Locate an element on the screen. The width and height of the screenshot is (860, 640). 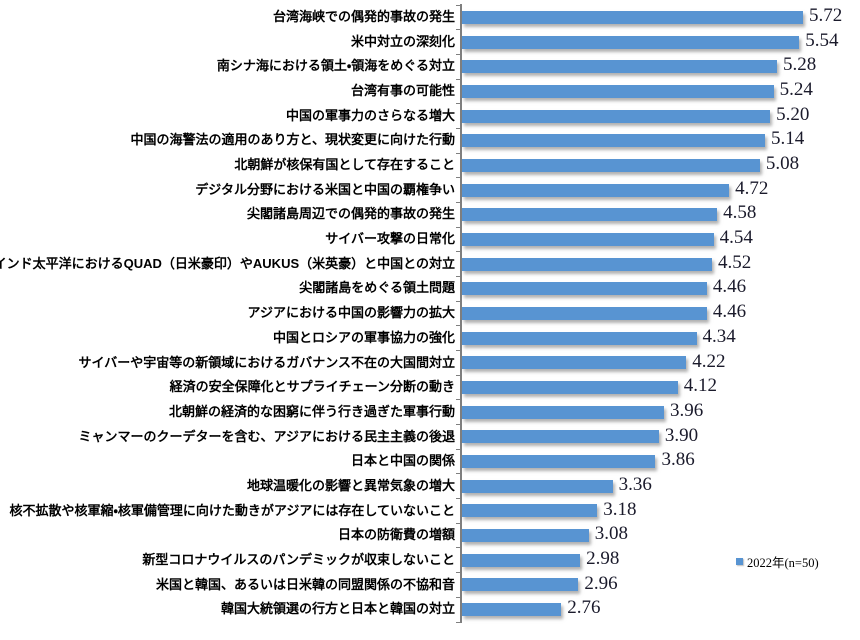
value-label: 4.34 is located at coordinates (719, 336).